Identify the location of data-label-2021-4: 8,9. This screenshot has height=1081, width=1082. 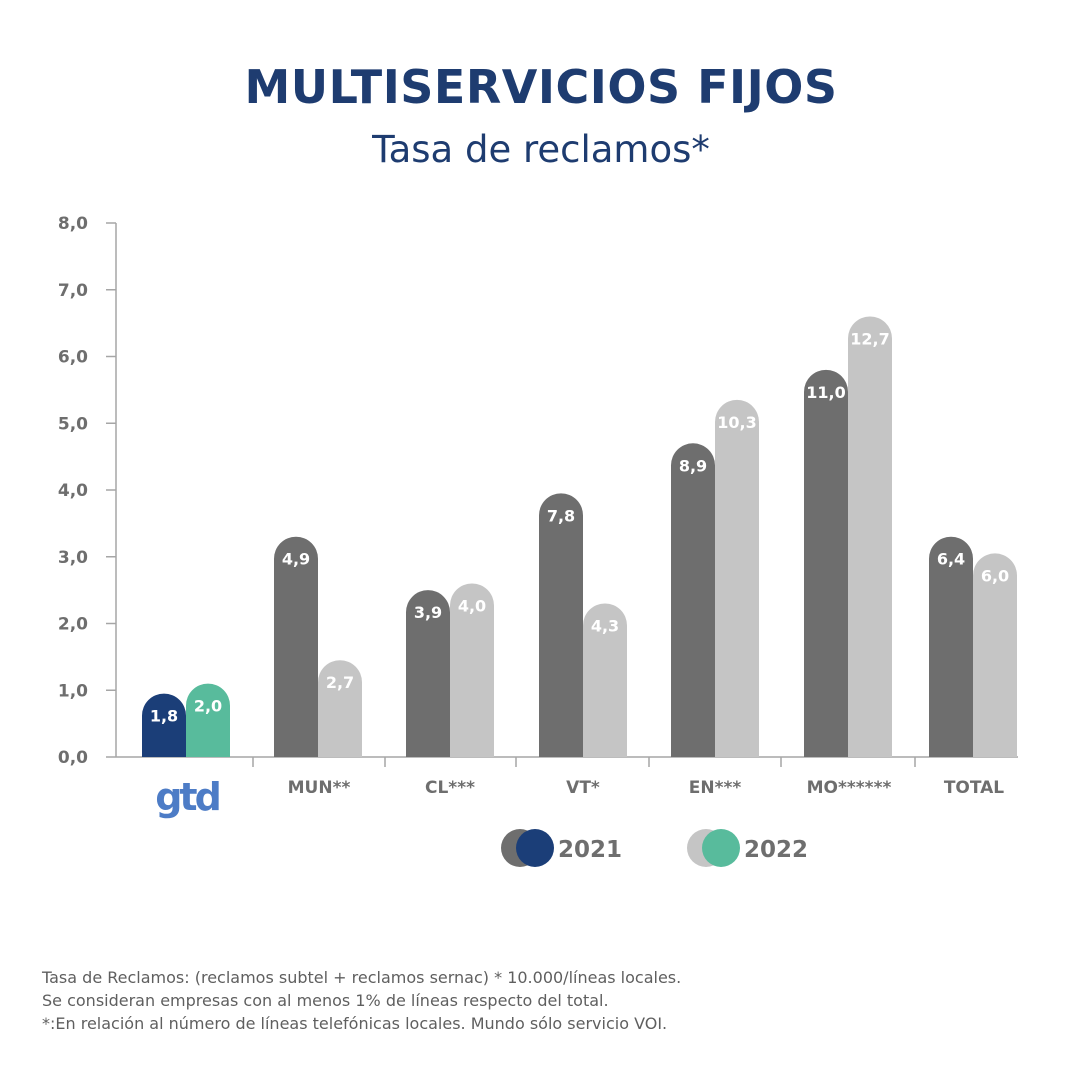
(693, 465).